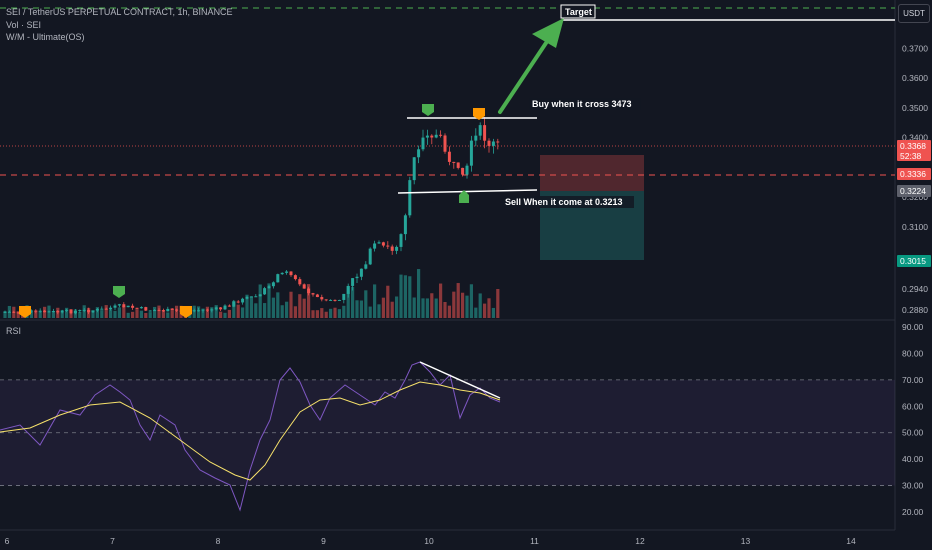 This screenshot has width=932, height=550. Describe the element at coordinates (45, 37) in the screenshot. I see `wm-indicator-label: W/M - Ultimate(OS)` at that location.